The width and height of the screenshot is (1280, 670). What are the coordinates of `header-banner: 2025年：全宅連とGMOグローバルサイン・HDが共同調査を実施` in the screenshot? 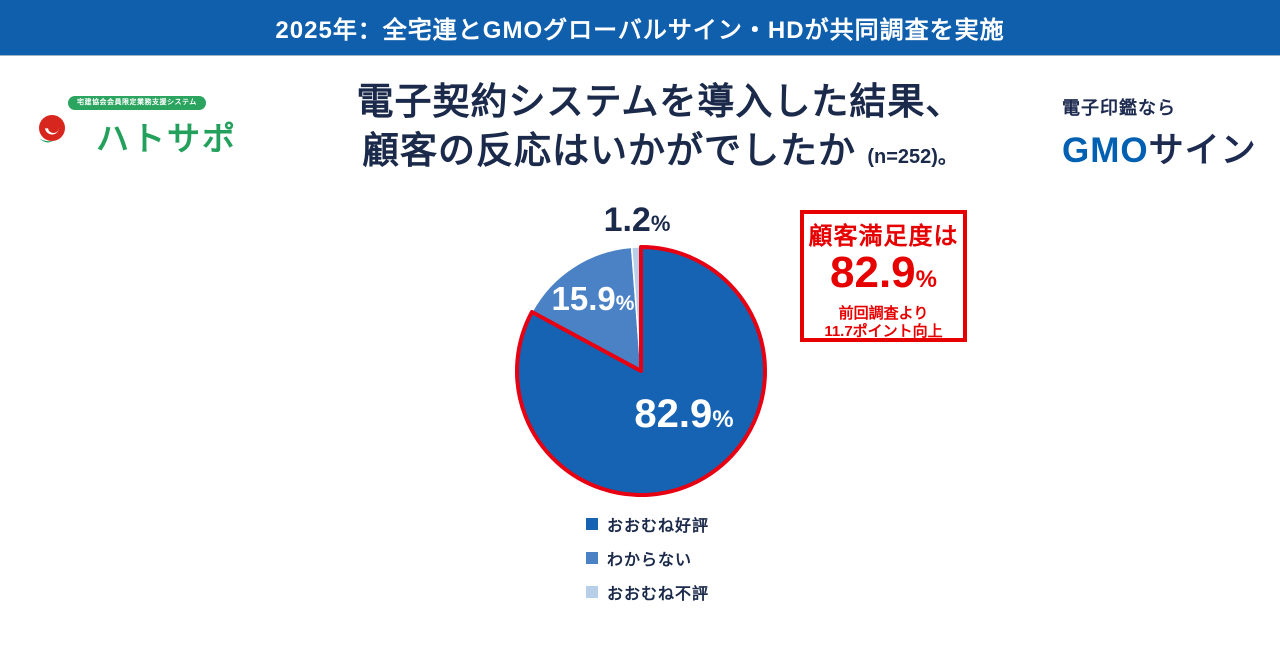 It's located at (640, 28).